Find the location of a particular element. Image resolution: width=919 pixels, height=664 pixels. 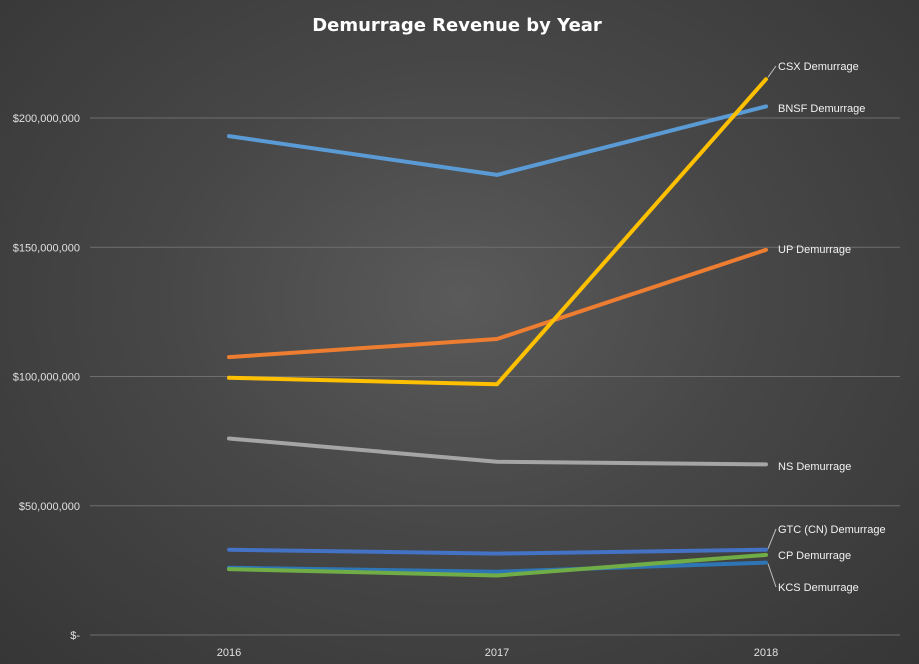

x-tick-label: 2016 is located at coordinates (229, 653).